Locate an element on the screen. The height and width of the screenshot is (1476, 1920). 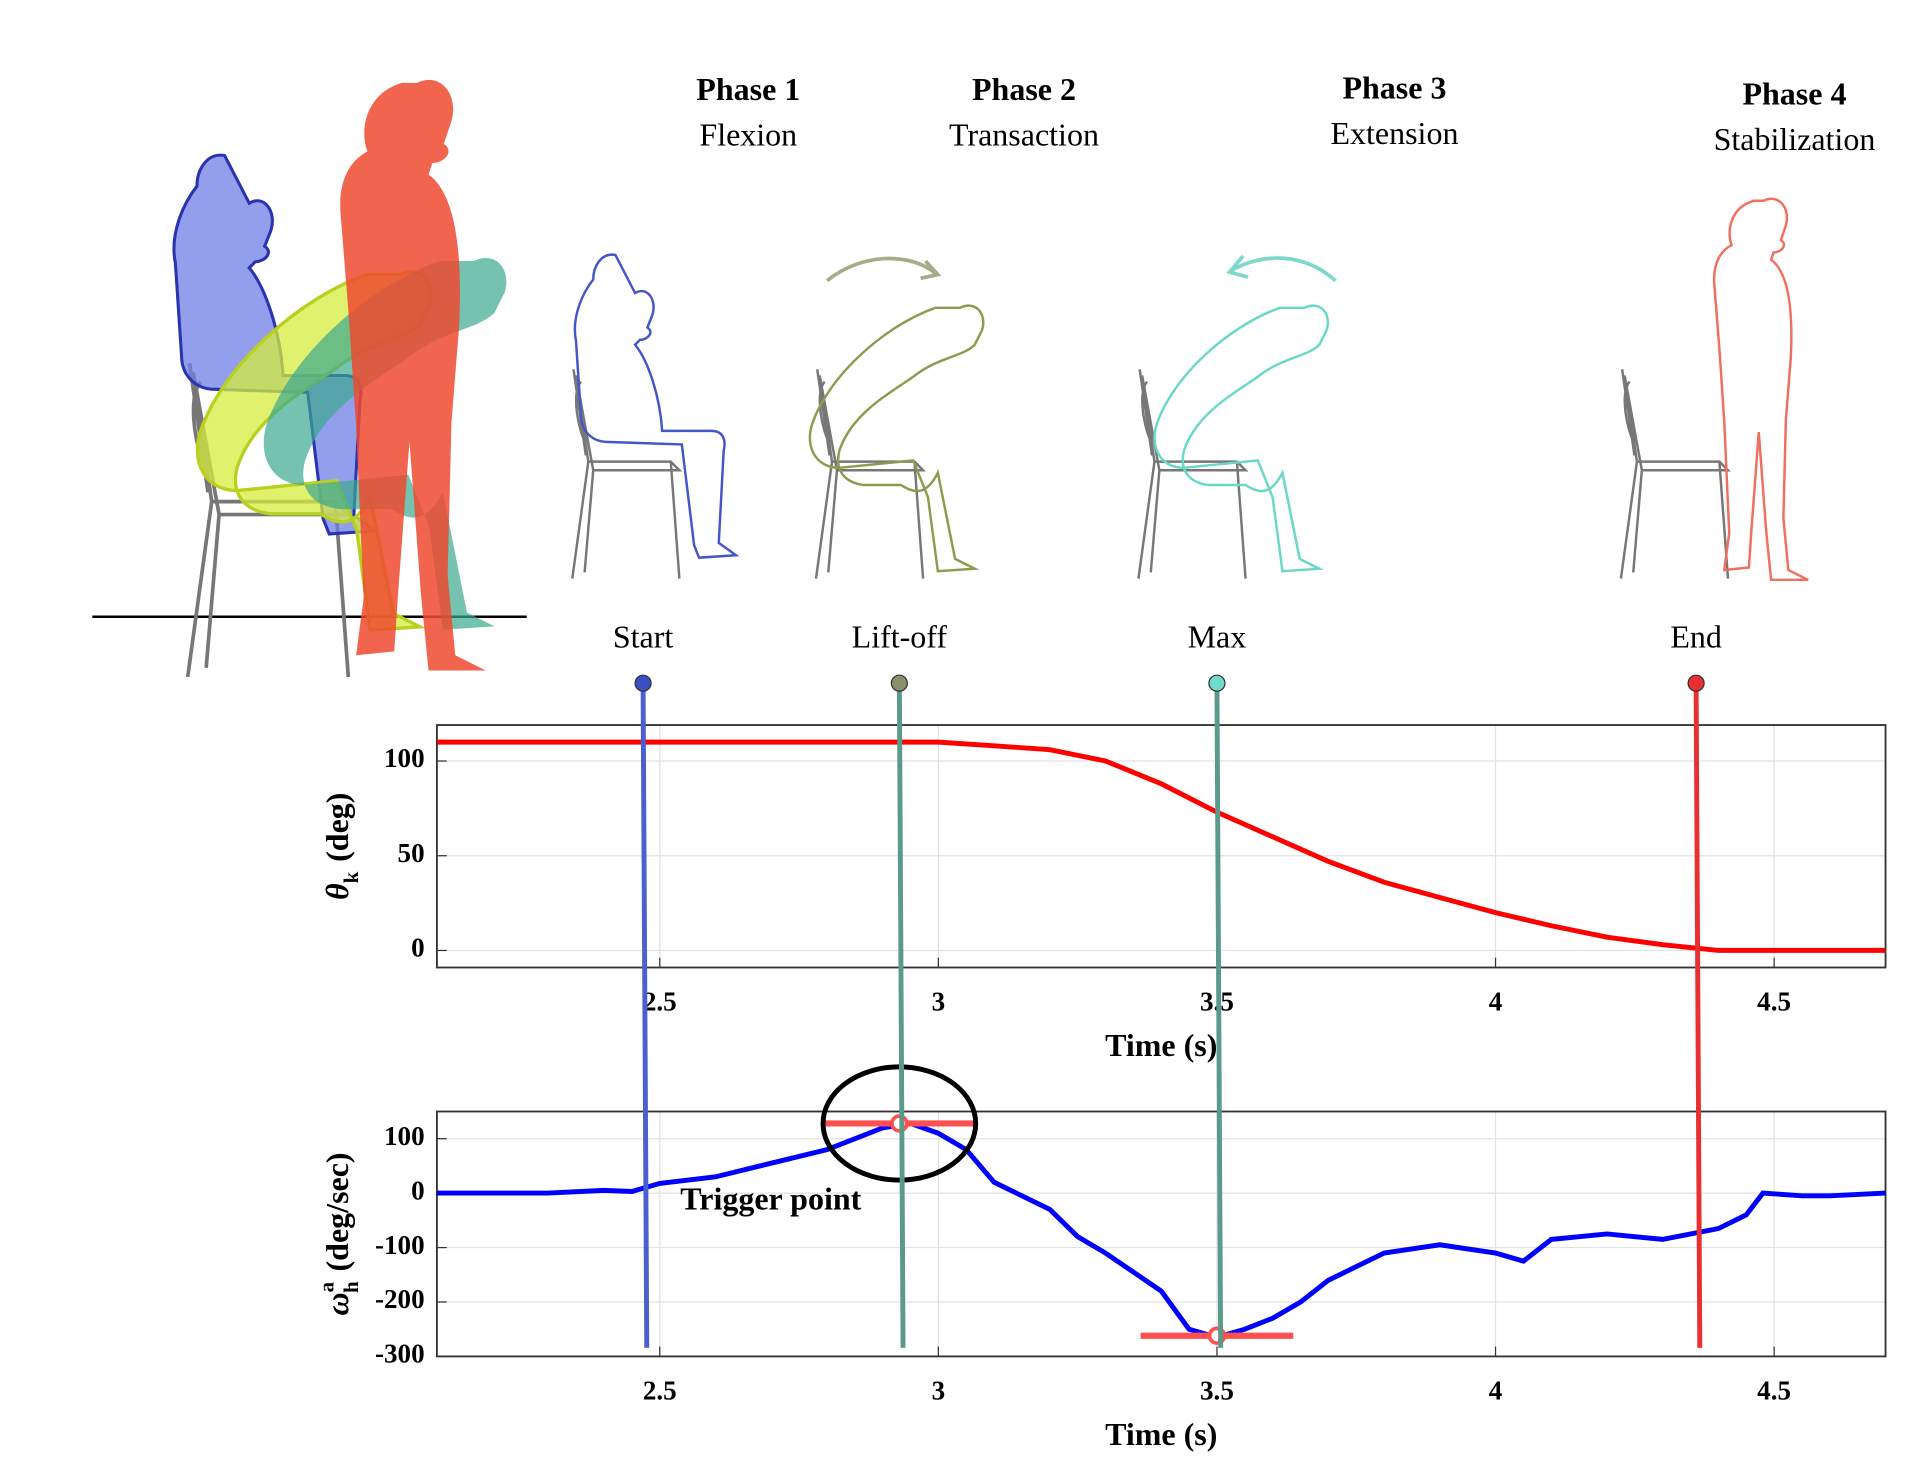
phase-title: Phase 1 is located at coordinates (748, 89).